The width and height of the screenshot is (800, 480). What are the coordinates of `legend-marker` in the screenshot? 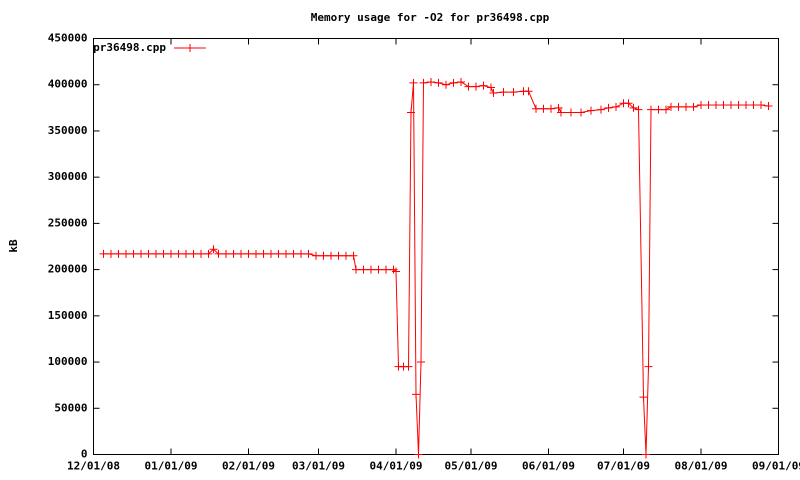 It's located at (190, 48).